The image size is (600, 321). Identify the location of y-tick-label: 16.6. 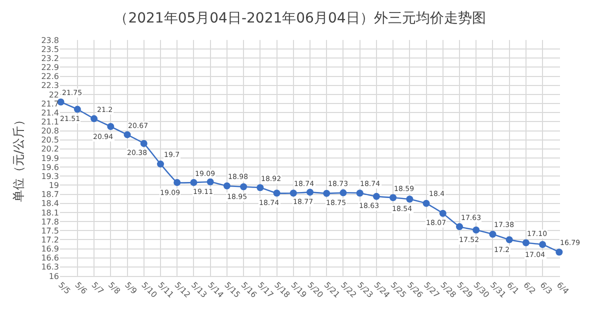
(50, 258).